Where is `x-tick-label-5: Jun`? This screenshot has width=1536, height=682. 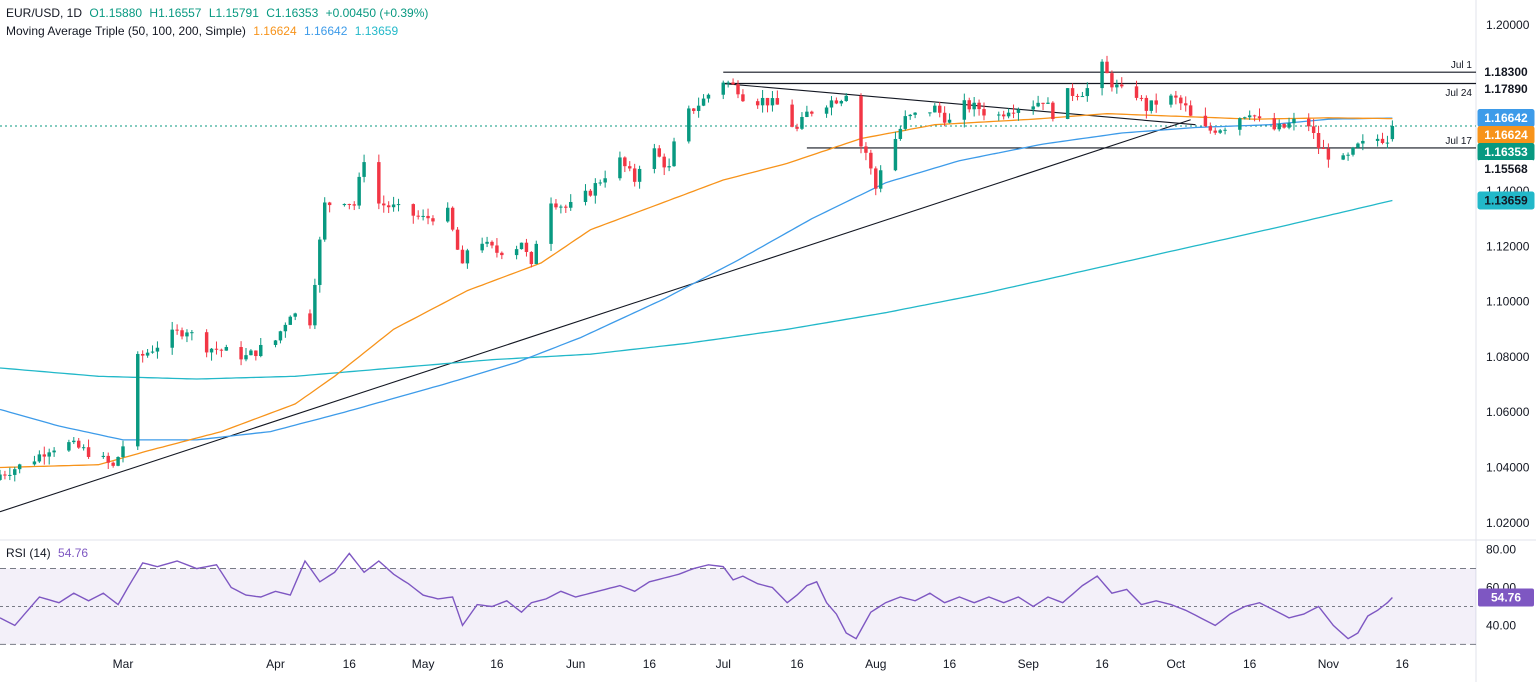 x-tick-label-5: Jun is located at coordinates (575, 664).